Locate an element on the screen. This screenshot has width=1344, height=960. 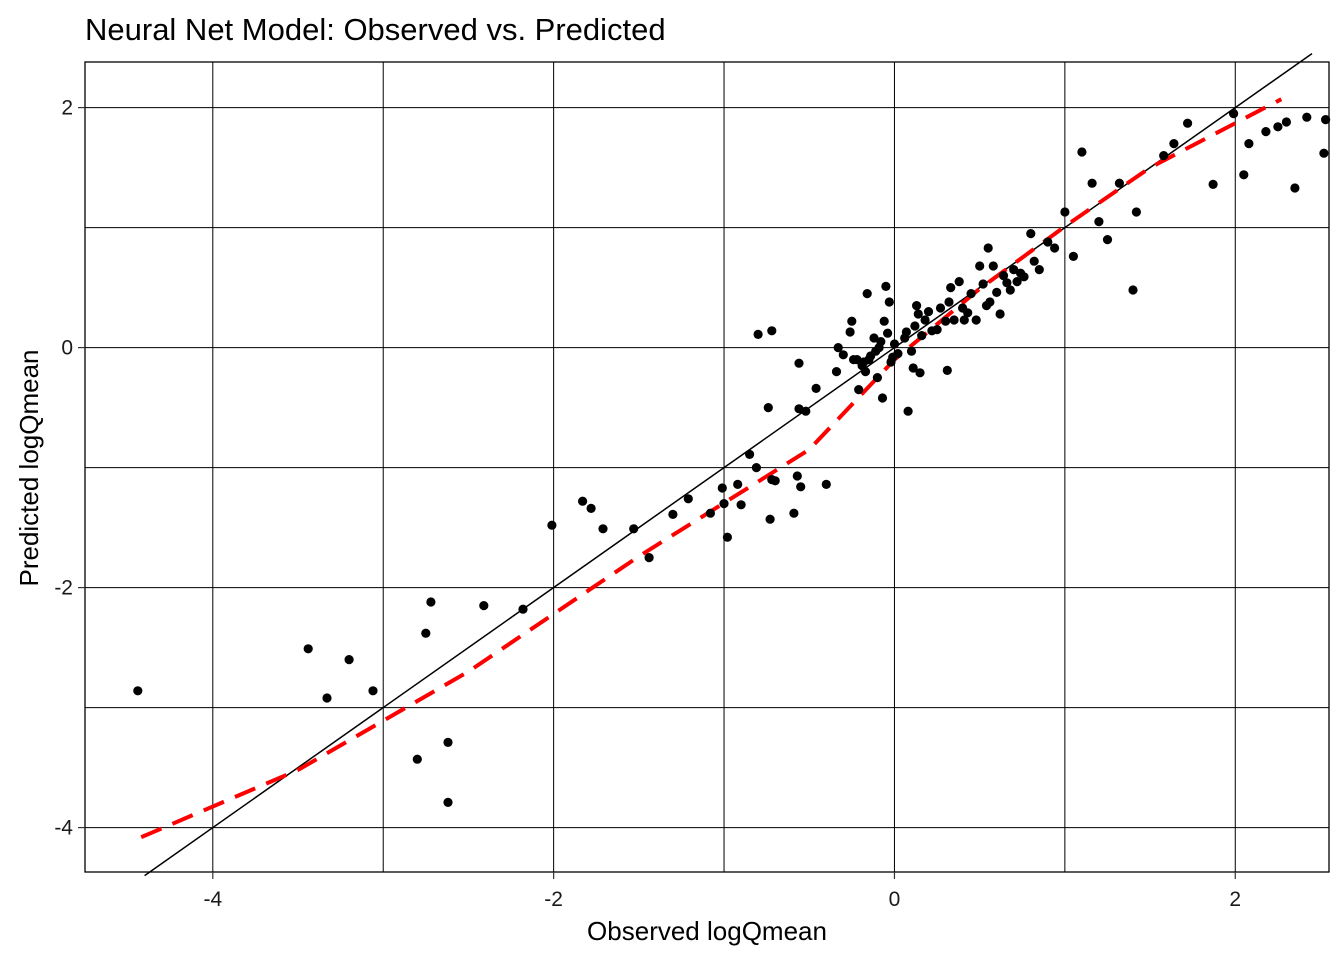
y-tick-label: -4 is located at coordinates (63, 828).